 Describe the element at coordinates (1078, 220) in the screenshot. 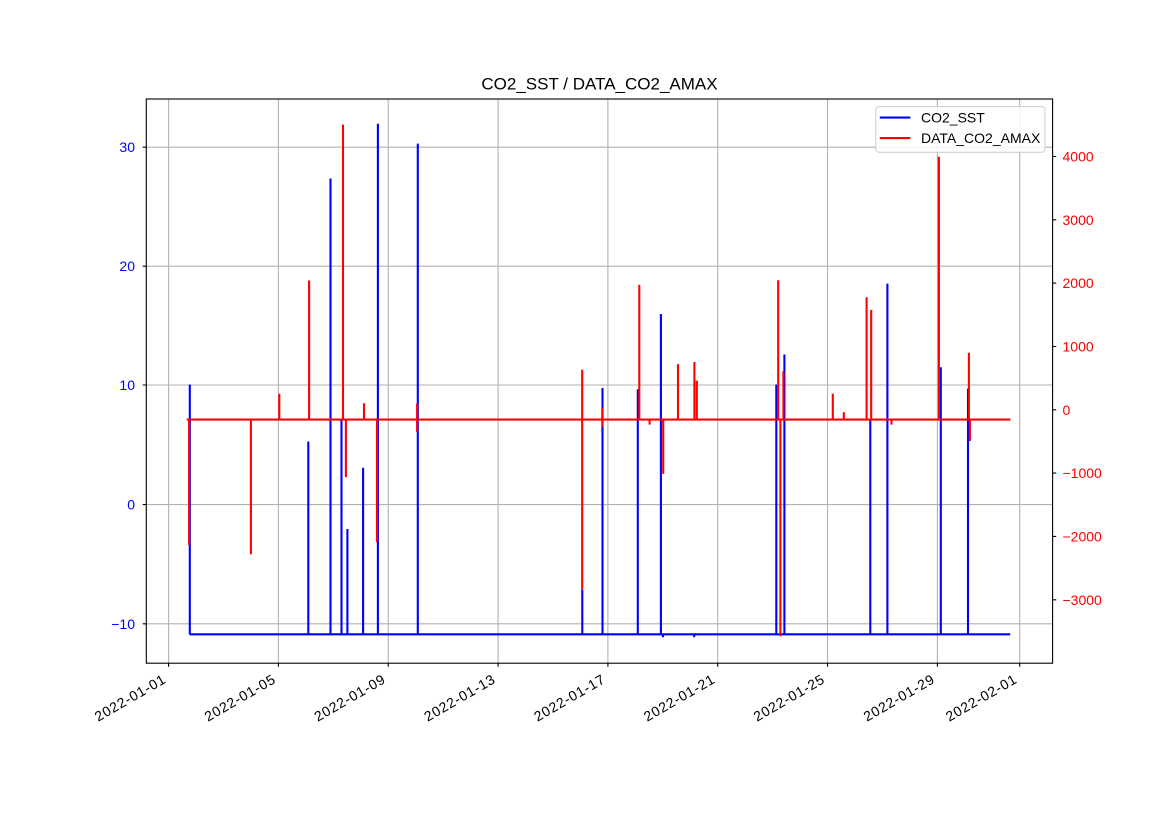

I see `svg-text: 3000` at that location.